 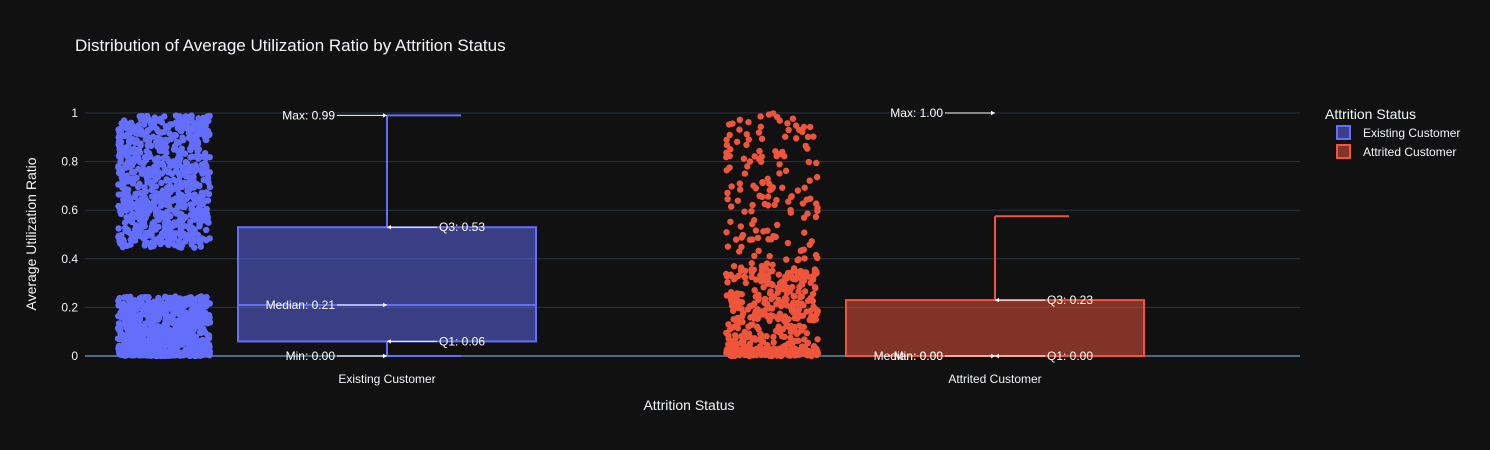 What do you see at coordinates (1398, 132) in the screenshot?
I see `legend-item-existing: Existing Customer` at bounding box center [1398, 132].